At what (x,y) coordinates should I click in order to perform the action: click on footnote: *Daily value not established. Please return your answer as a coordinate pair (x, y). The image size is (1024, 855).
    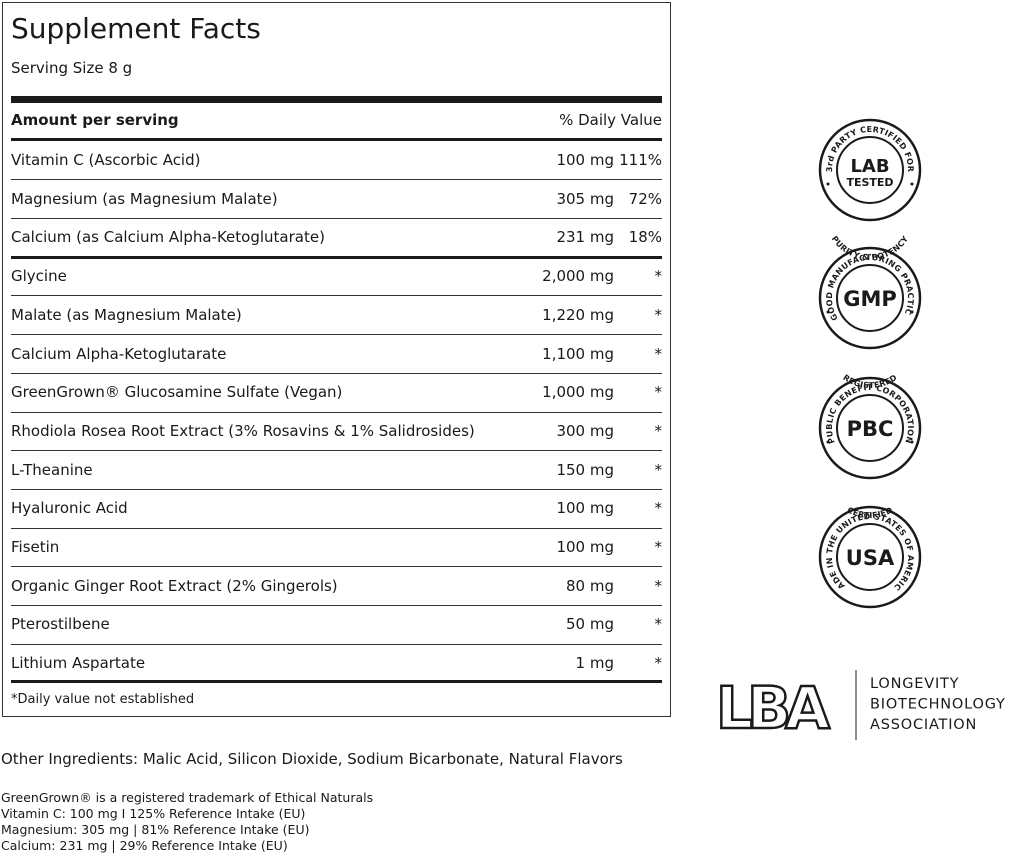
    Looking at the image, I should click on (103, 699).